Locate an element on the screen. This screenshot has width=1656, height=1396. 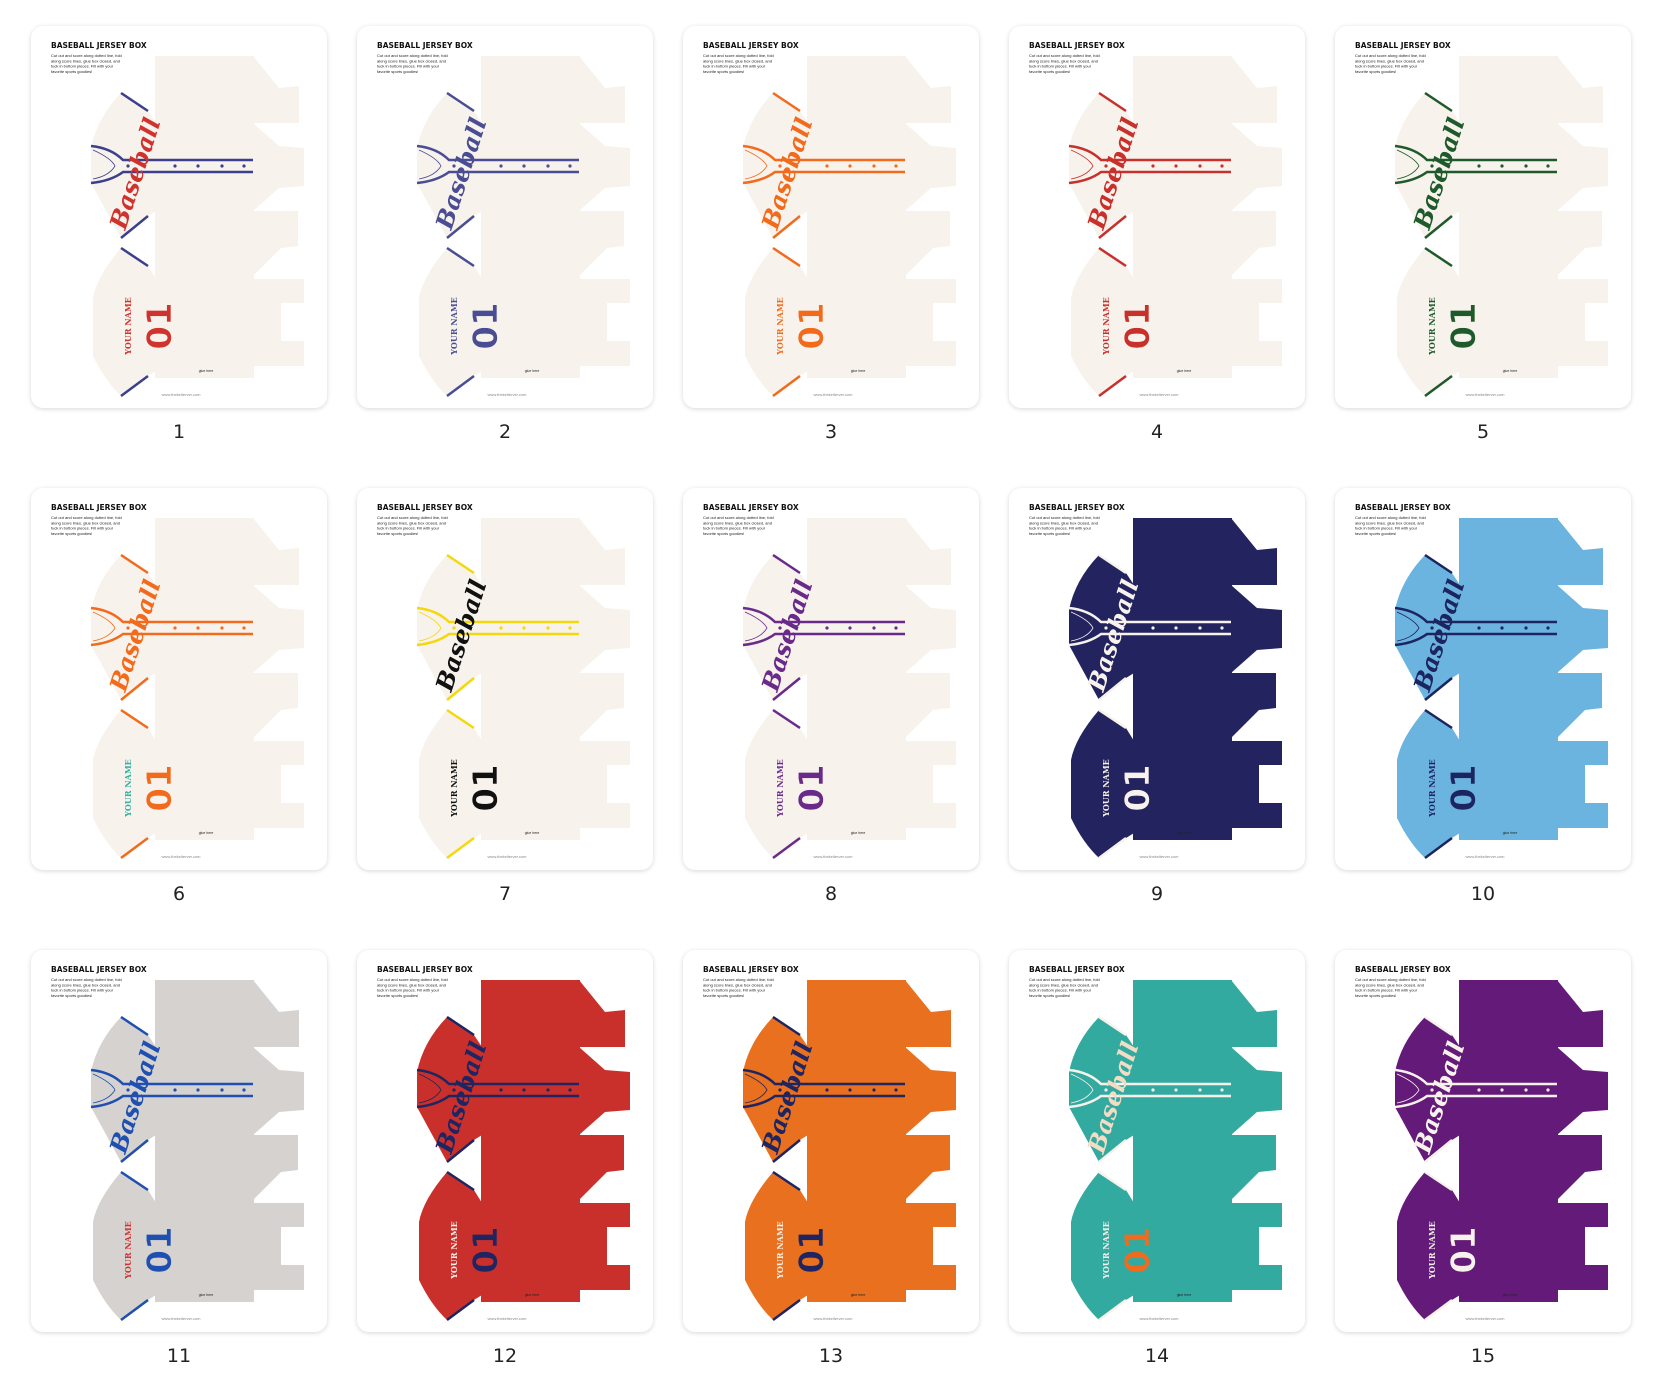
design-number: 5 is located at coordinates (1483, 432).